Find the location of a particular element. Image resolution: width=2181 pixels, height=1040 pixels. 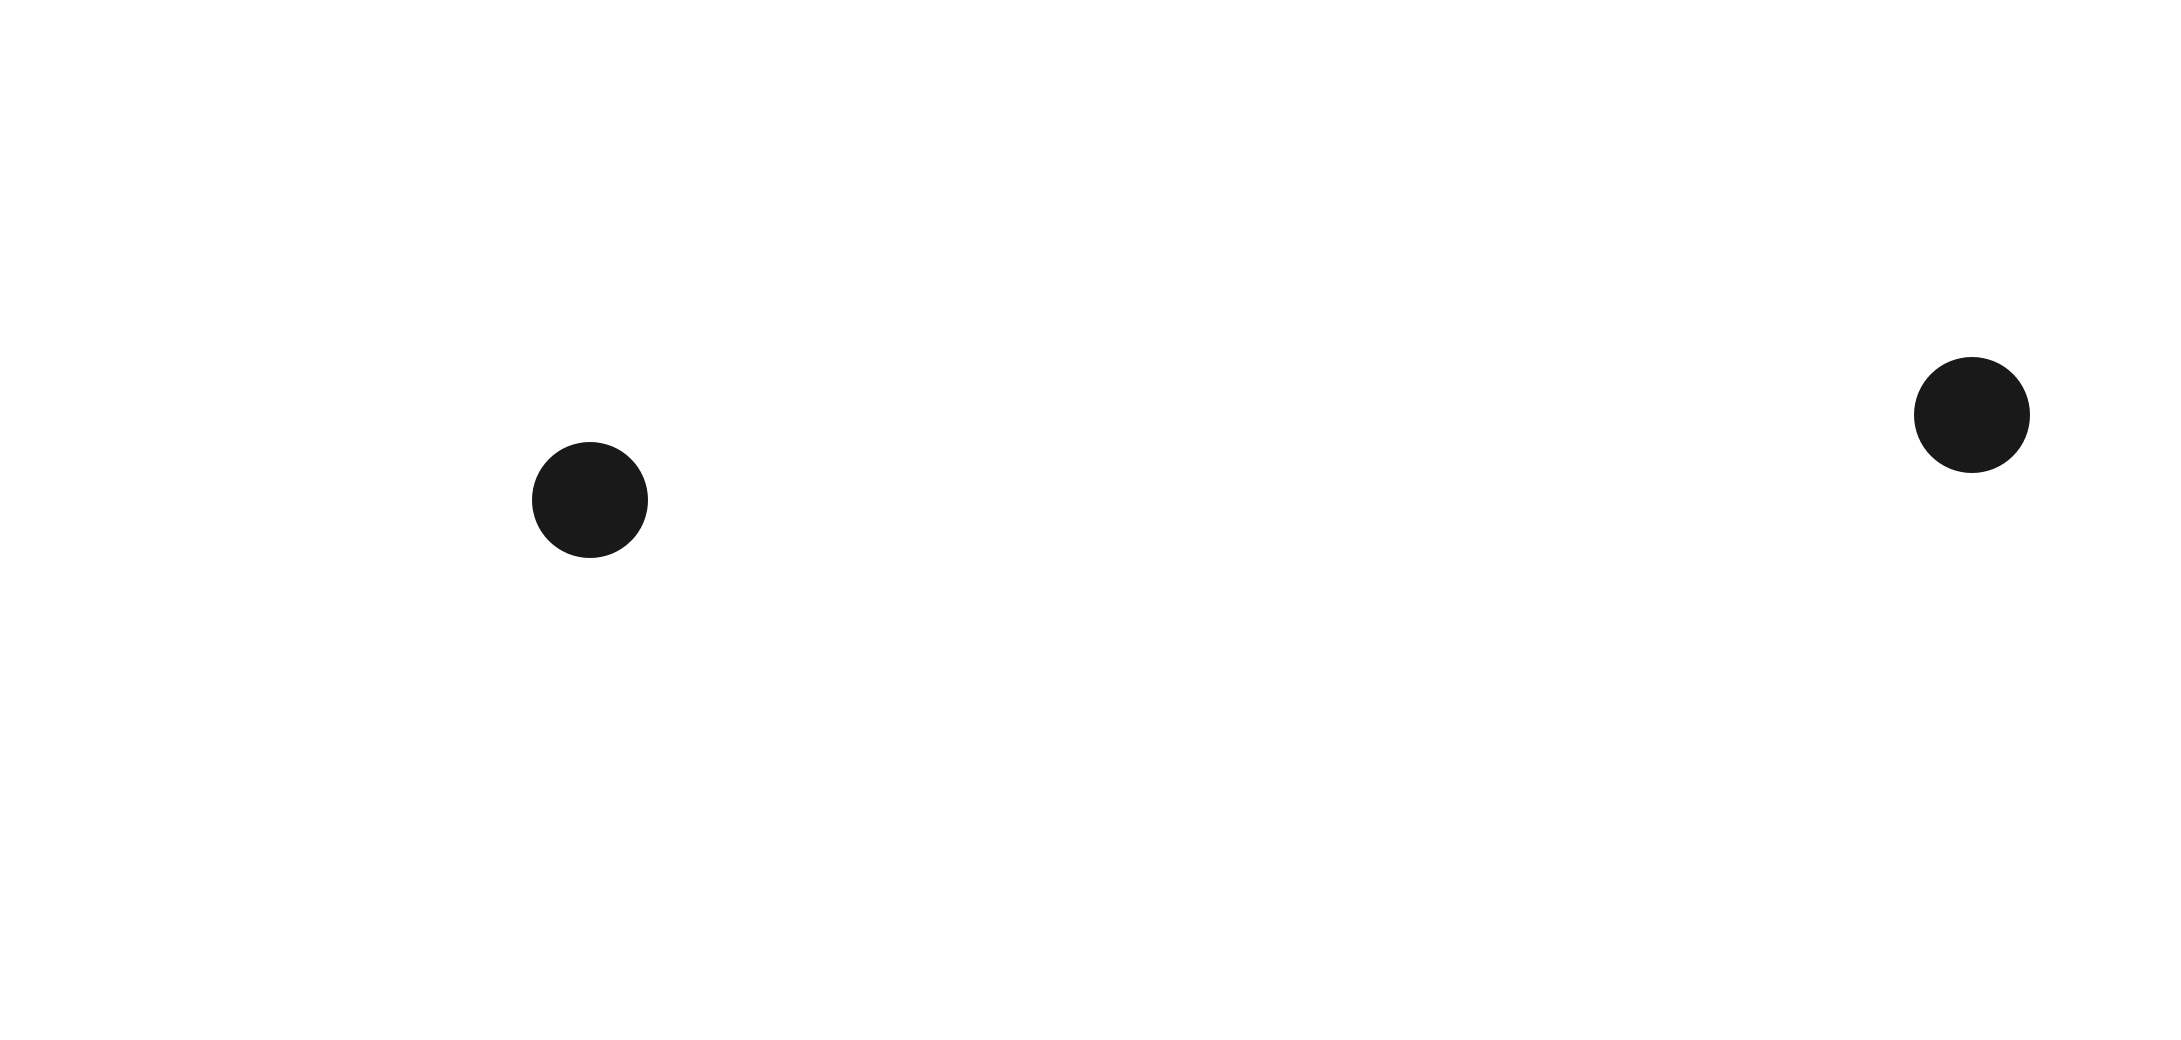

network-graph-left is located at coordinates (590, 500).